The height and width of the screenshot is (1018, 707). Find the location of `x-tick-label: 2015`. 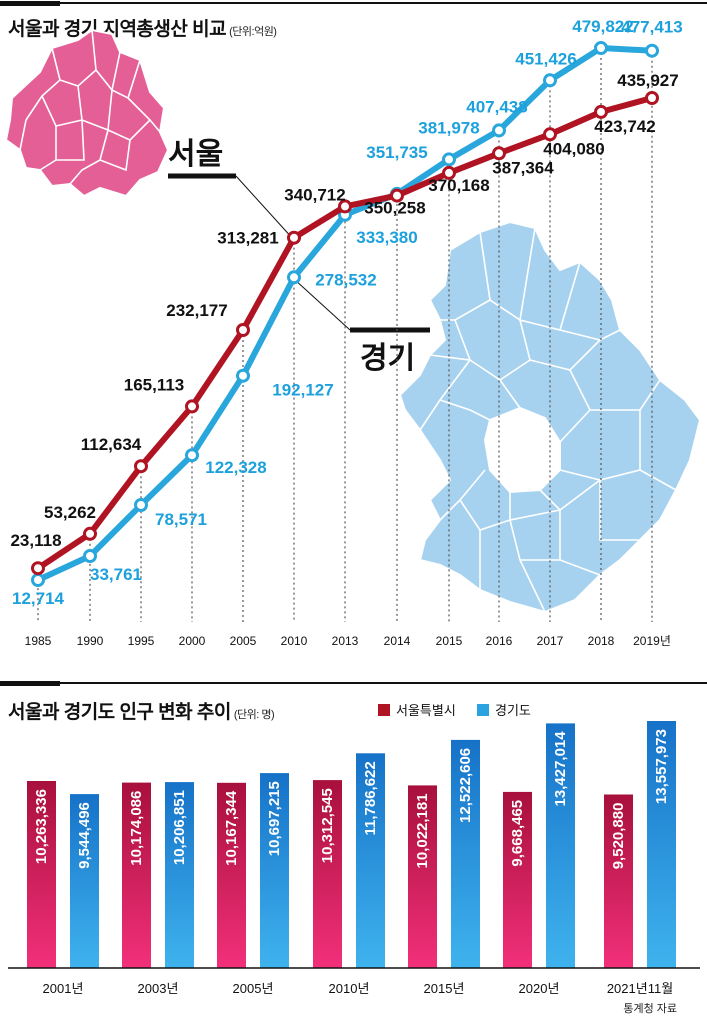

x-tick-label: 2015 is located at coordinates (449, 641).